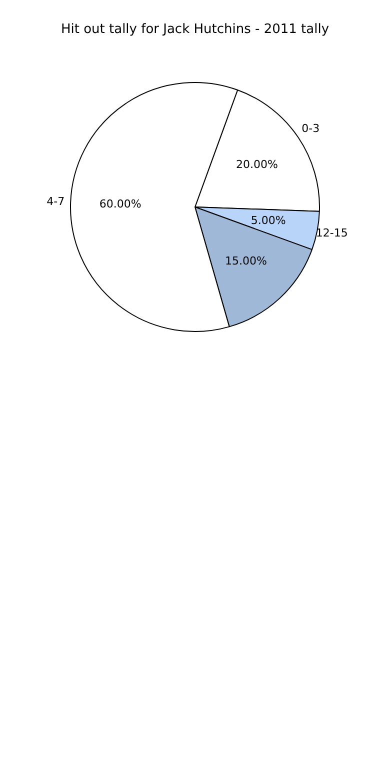 Image resolution: width=390 pixels, height=780 pixels. What do you see at coordinates (332, 233) in the screenshot?
I see `slice-label: 12-15` at bounding box center [332, 233].